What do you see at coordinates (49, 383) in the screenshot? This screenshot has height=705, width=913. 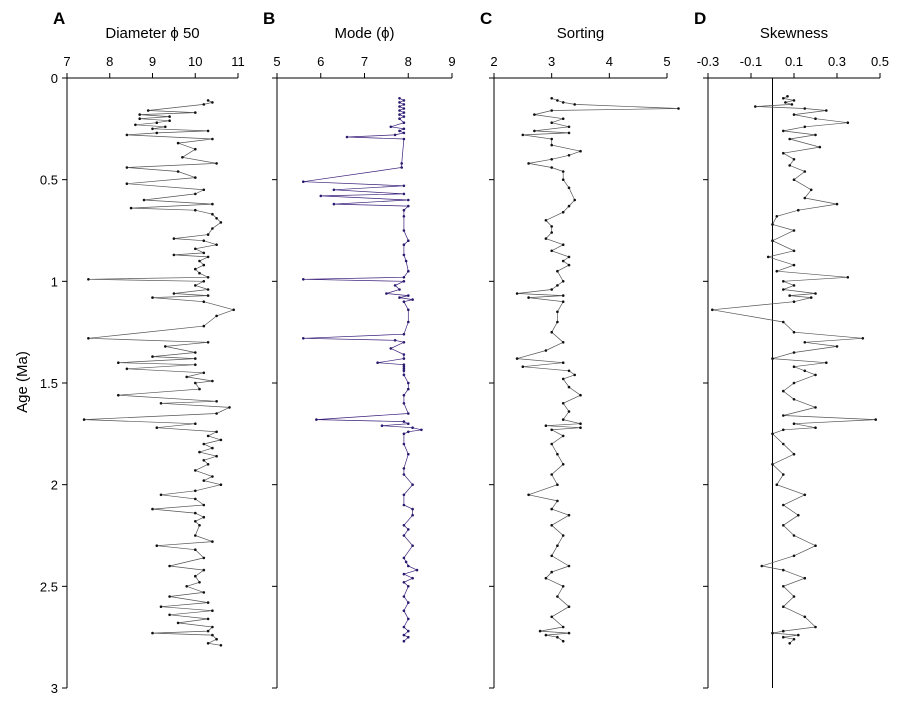 I see `y-tick-label: 1.5` at bounding box center [49, 383].